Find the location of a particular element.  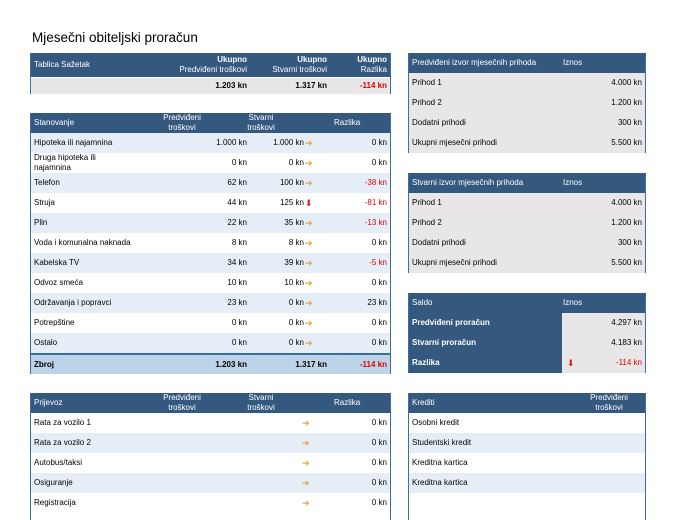

row-label: Ukupni mjesečni prihodi is located at coordinates (454, 142).